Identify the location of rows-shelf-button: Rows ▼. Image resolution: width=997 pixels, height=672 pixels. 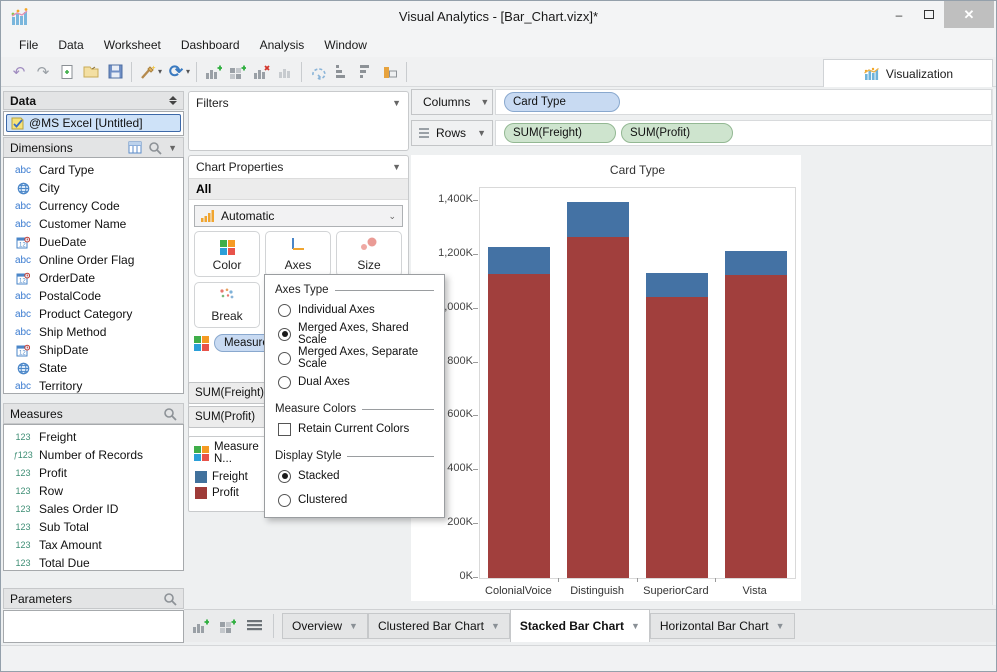
(452, 133).